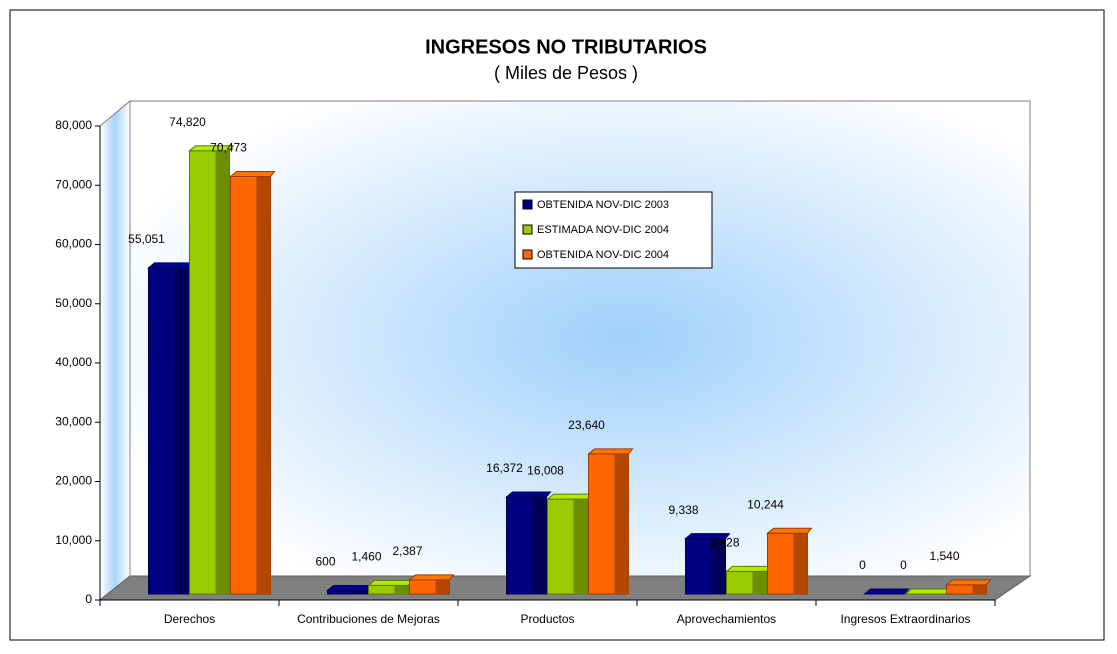  I want to click on value-label: 1,540, so click(944, 556).